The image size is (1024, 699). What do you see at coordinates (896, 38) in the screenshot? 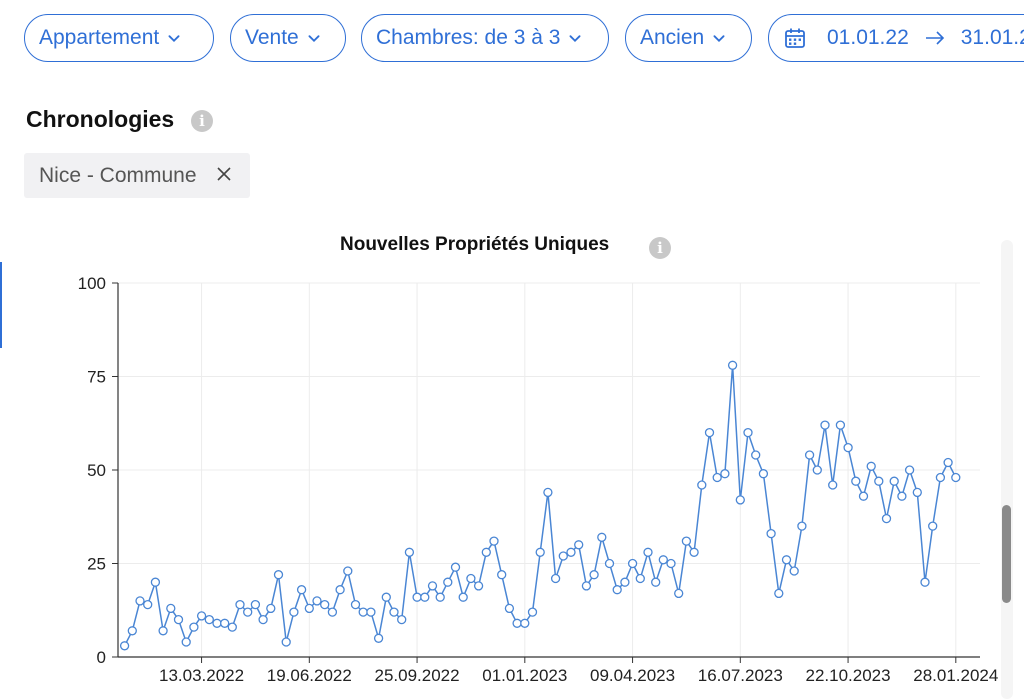
I see `date-range-picker: 01.01.22 31.01.24` at bounding box center [896, 38].